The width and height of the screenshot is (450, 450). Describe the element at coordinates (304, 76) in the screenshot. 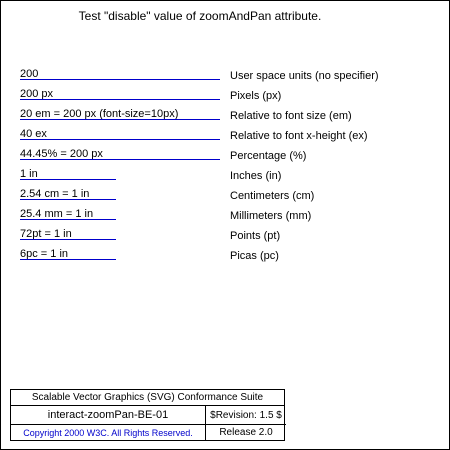

I see `length-desc-user-units: User space units (no specifier)` at that location.